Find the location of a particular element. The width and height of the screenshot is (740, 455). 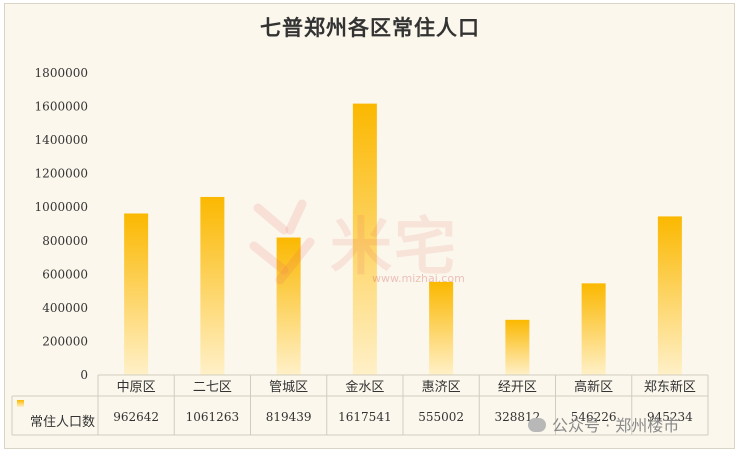

data-table-value: 962642 is located at coordinates (136, 417).